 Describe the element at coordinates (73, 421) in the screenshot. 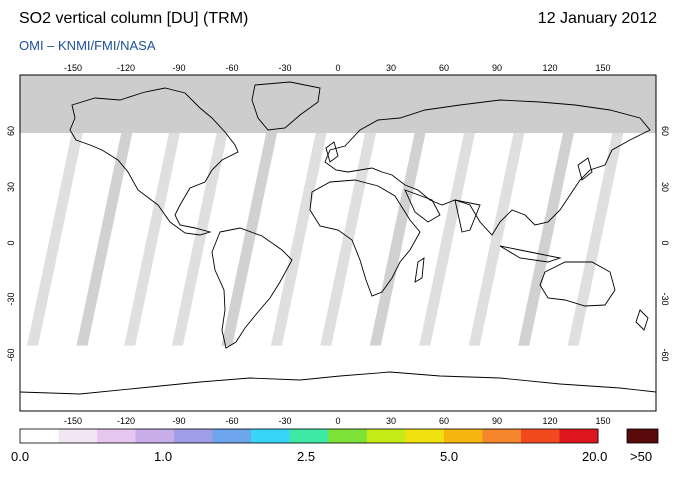

I see `lon-tick-bottom-label: -150` at that location.